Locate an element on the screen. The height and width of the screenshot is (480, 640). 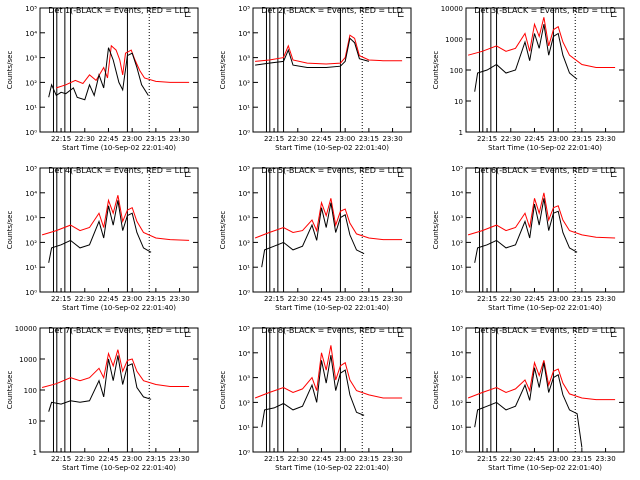
y-tick-label: 100 is located at coordinates (30, 391).